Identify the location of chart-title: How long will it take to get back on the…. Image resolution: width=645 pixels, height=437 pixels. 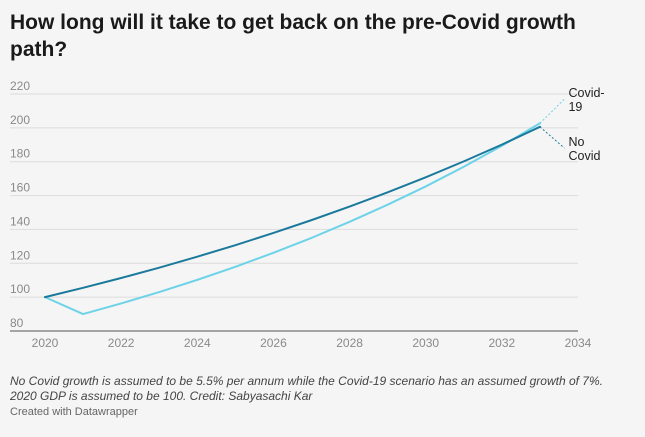
(293, 36).